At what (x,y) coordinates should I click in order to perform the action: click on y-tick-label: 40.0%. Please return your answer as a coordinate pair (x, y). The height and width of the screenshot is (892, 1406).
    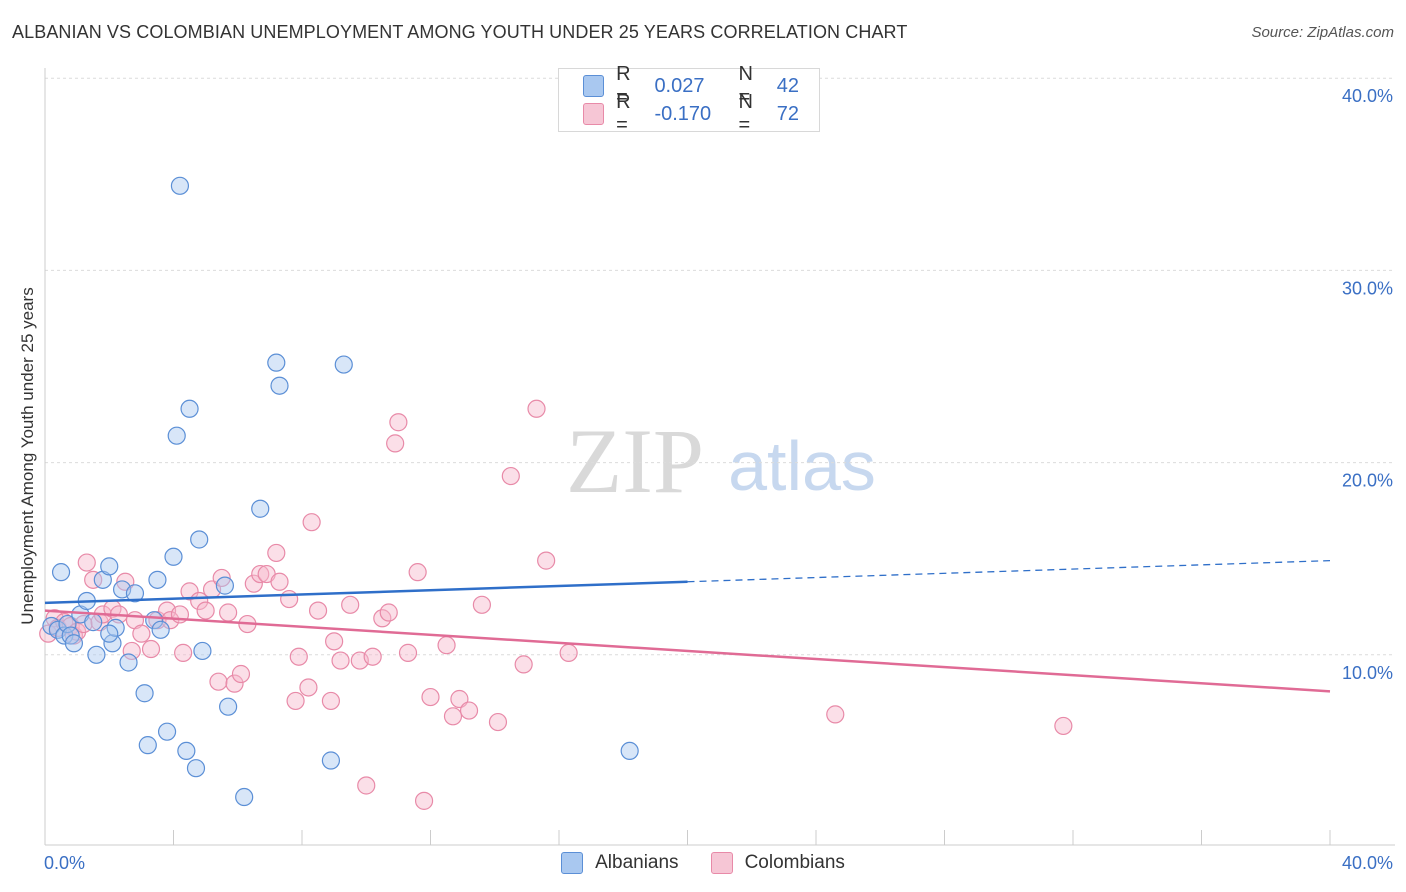
    Looking at the image, I should click on (1367, 96).